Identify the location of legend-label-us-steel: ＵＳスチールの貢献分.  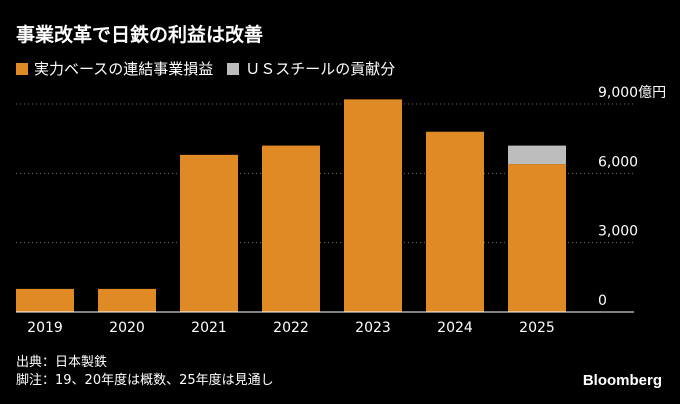
(320, 69).